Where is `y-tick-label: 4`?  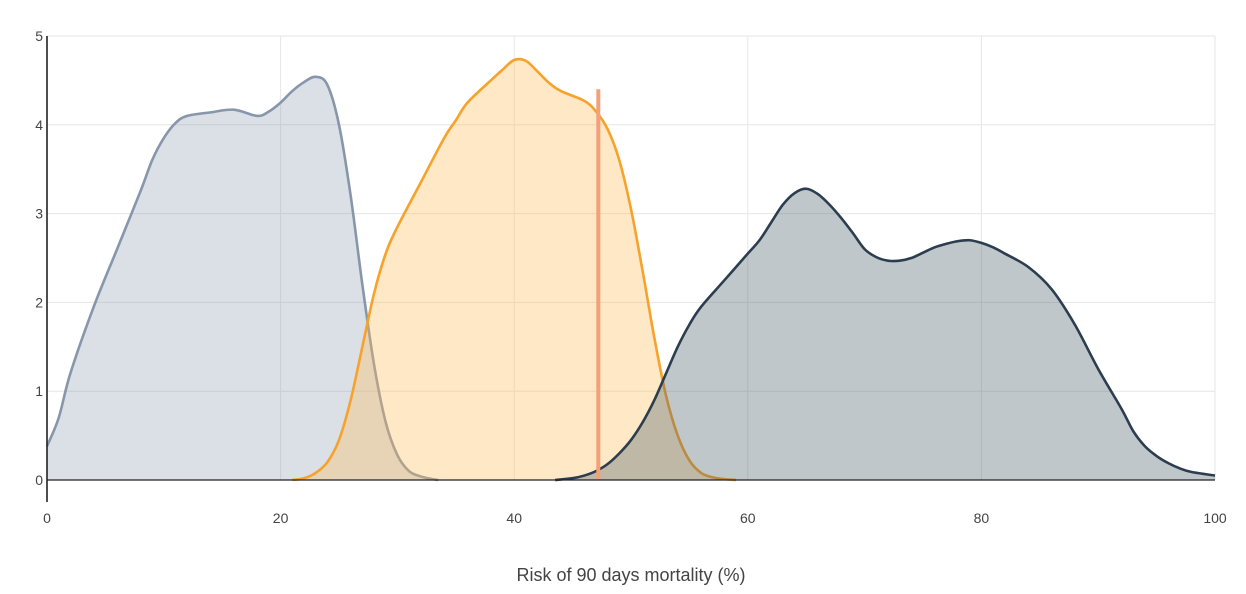
y-tick-label: 4 is located at coordinates (39, 125).